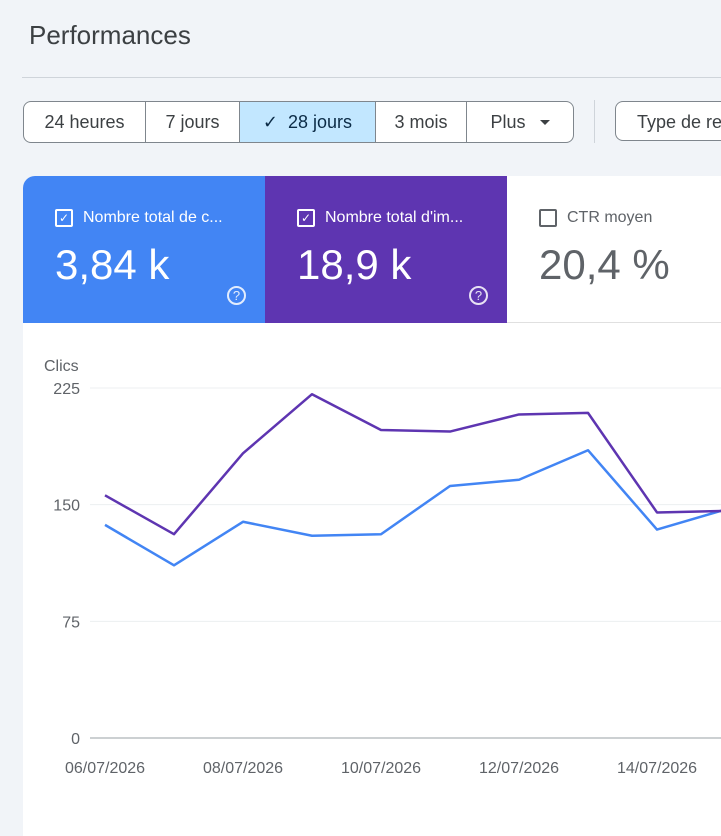  Describe the element at coordinates (105, 768) in the screenshot. I see `x-tick-label: 06/07/2026` at that location.